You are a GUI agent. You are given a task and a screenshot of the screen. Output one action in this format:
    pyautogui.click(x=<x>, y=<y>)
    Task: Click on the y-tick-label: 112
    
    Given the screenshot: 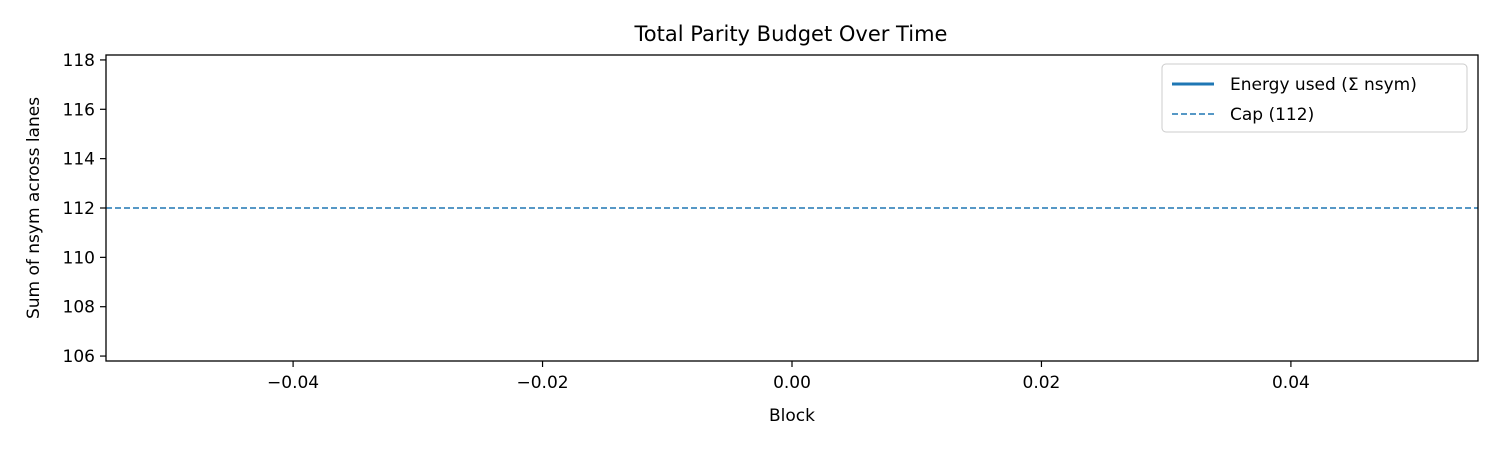 What is the action you would take?
    pyautogui.click(x=79, y=209)
    